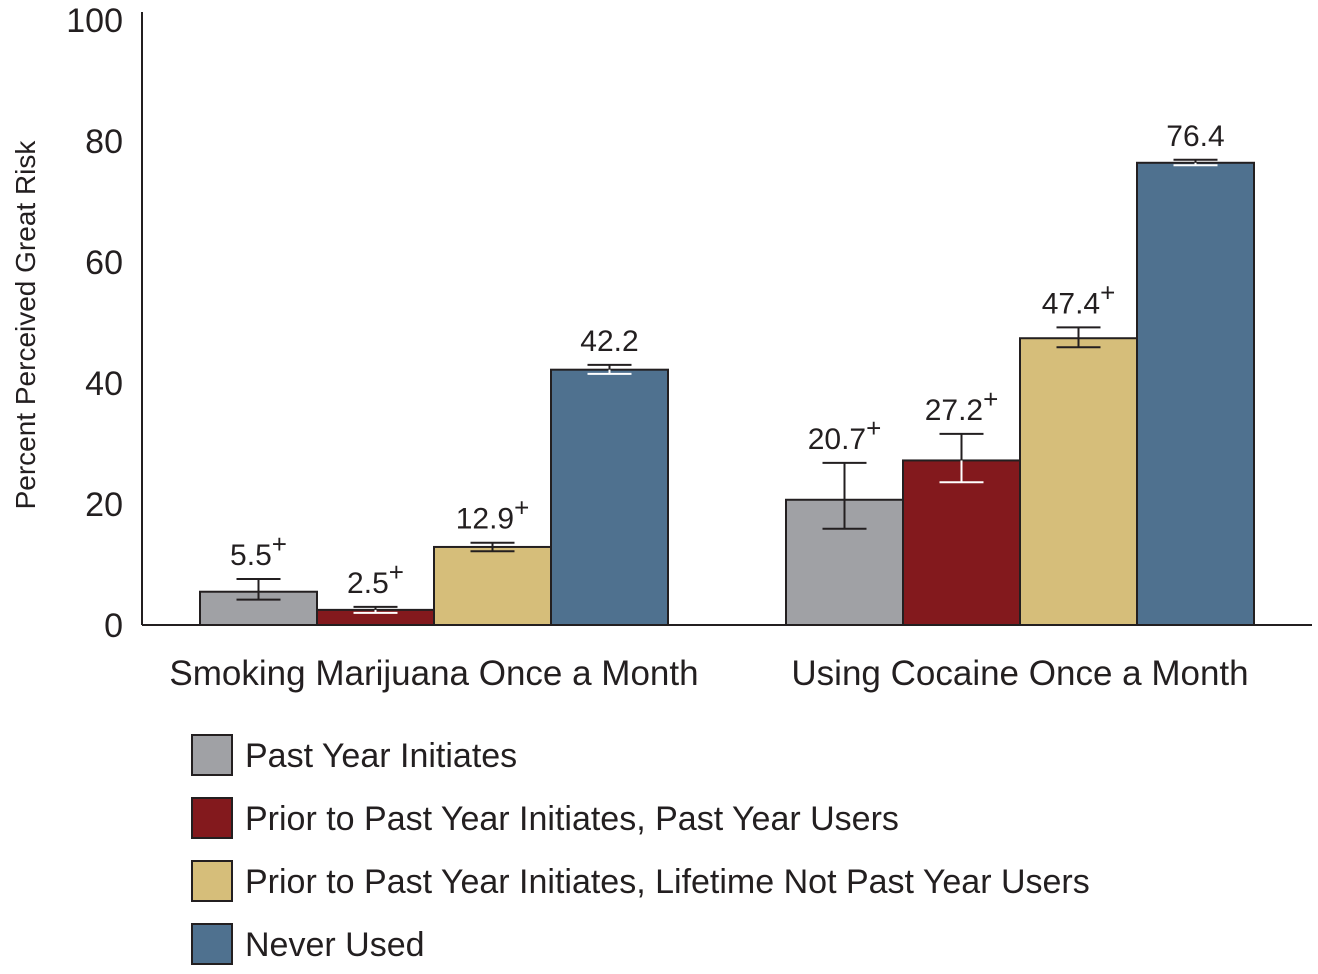  Describe the element at coordinates (113, 626) in the screenshot. I see `y-tick-label: 0` at that location.